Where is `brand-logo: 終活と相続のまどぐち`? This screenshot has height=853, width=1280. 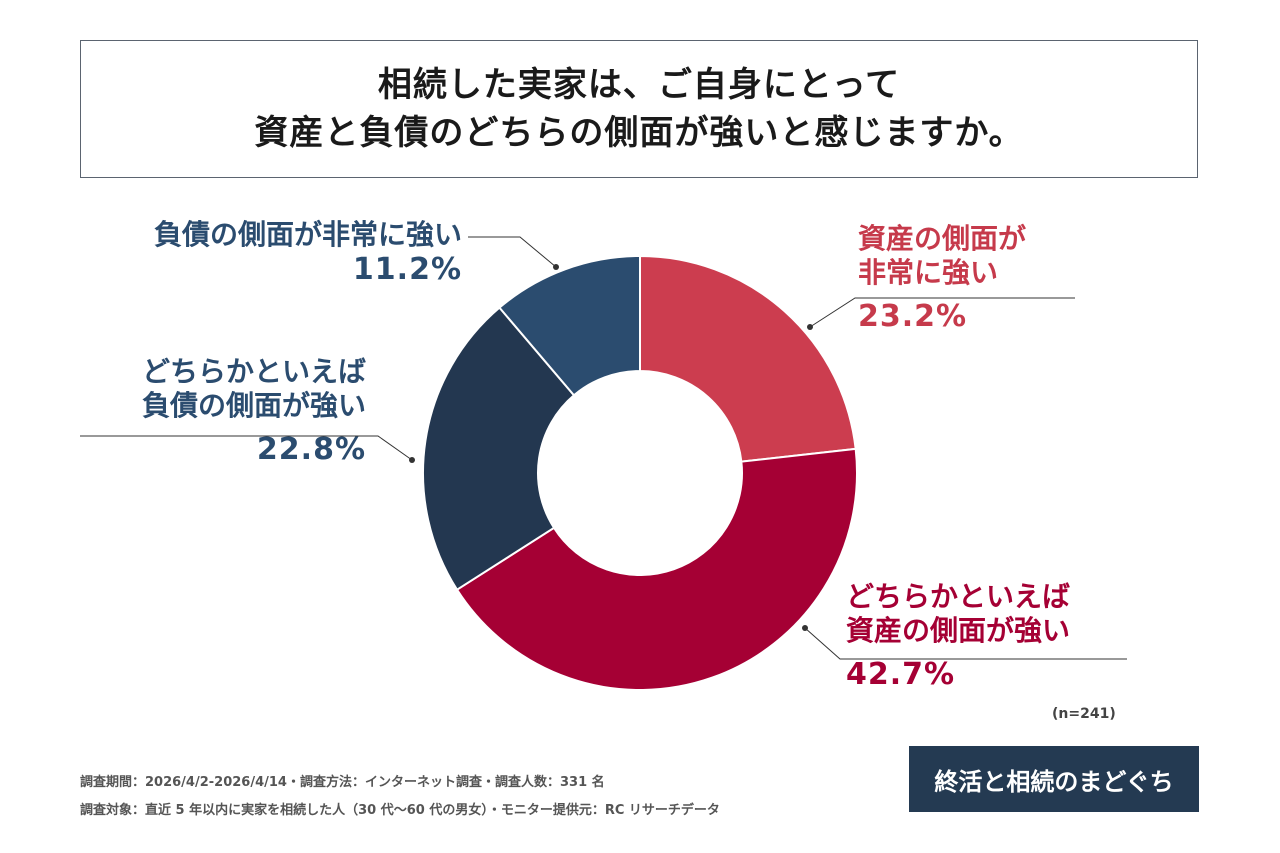 brand-logo: 終活と相続のまどぐち is located at coordinates (1054, 779).